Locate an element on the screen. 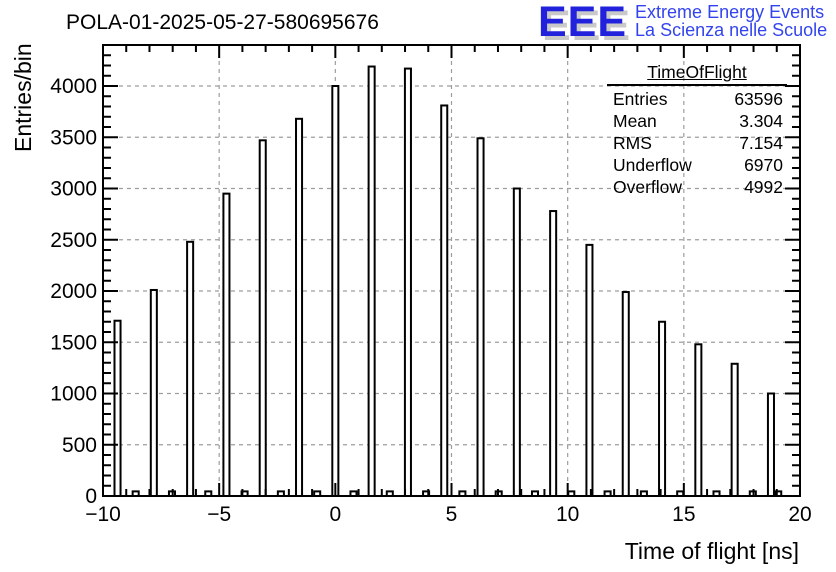 The height and width of the screenshot is (572, 836). y-axis-title-group: Entries/bin is located at coordinates (23, 97).